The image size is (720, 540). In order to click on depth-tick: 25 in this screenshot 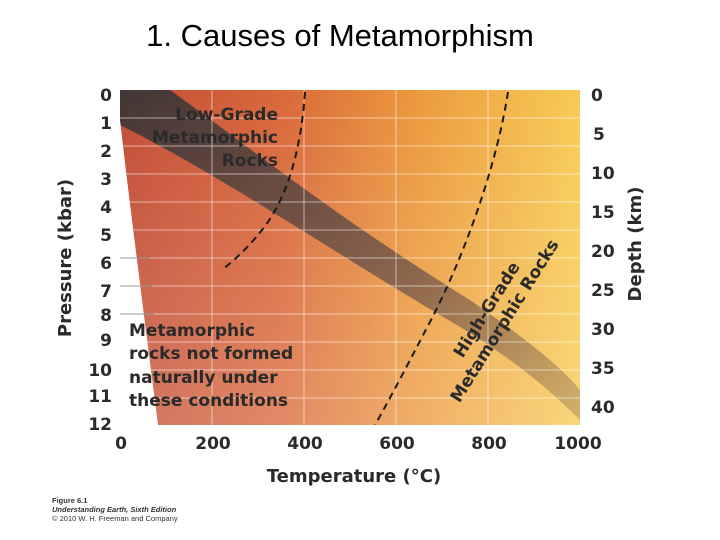, I will do `click(603, 291)`.